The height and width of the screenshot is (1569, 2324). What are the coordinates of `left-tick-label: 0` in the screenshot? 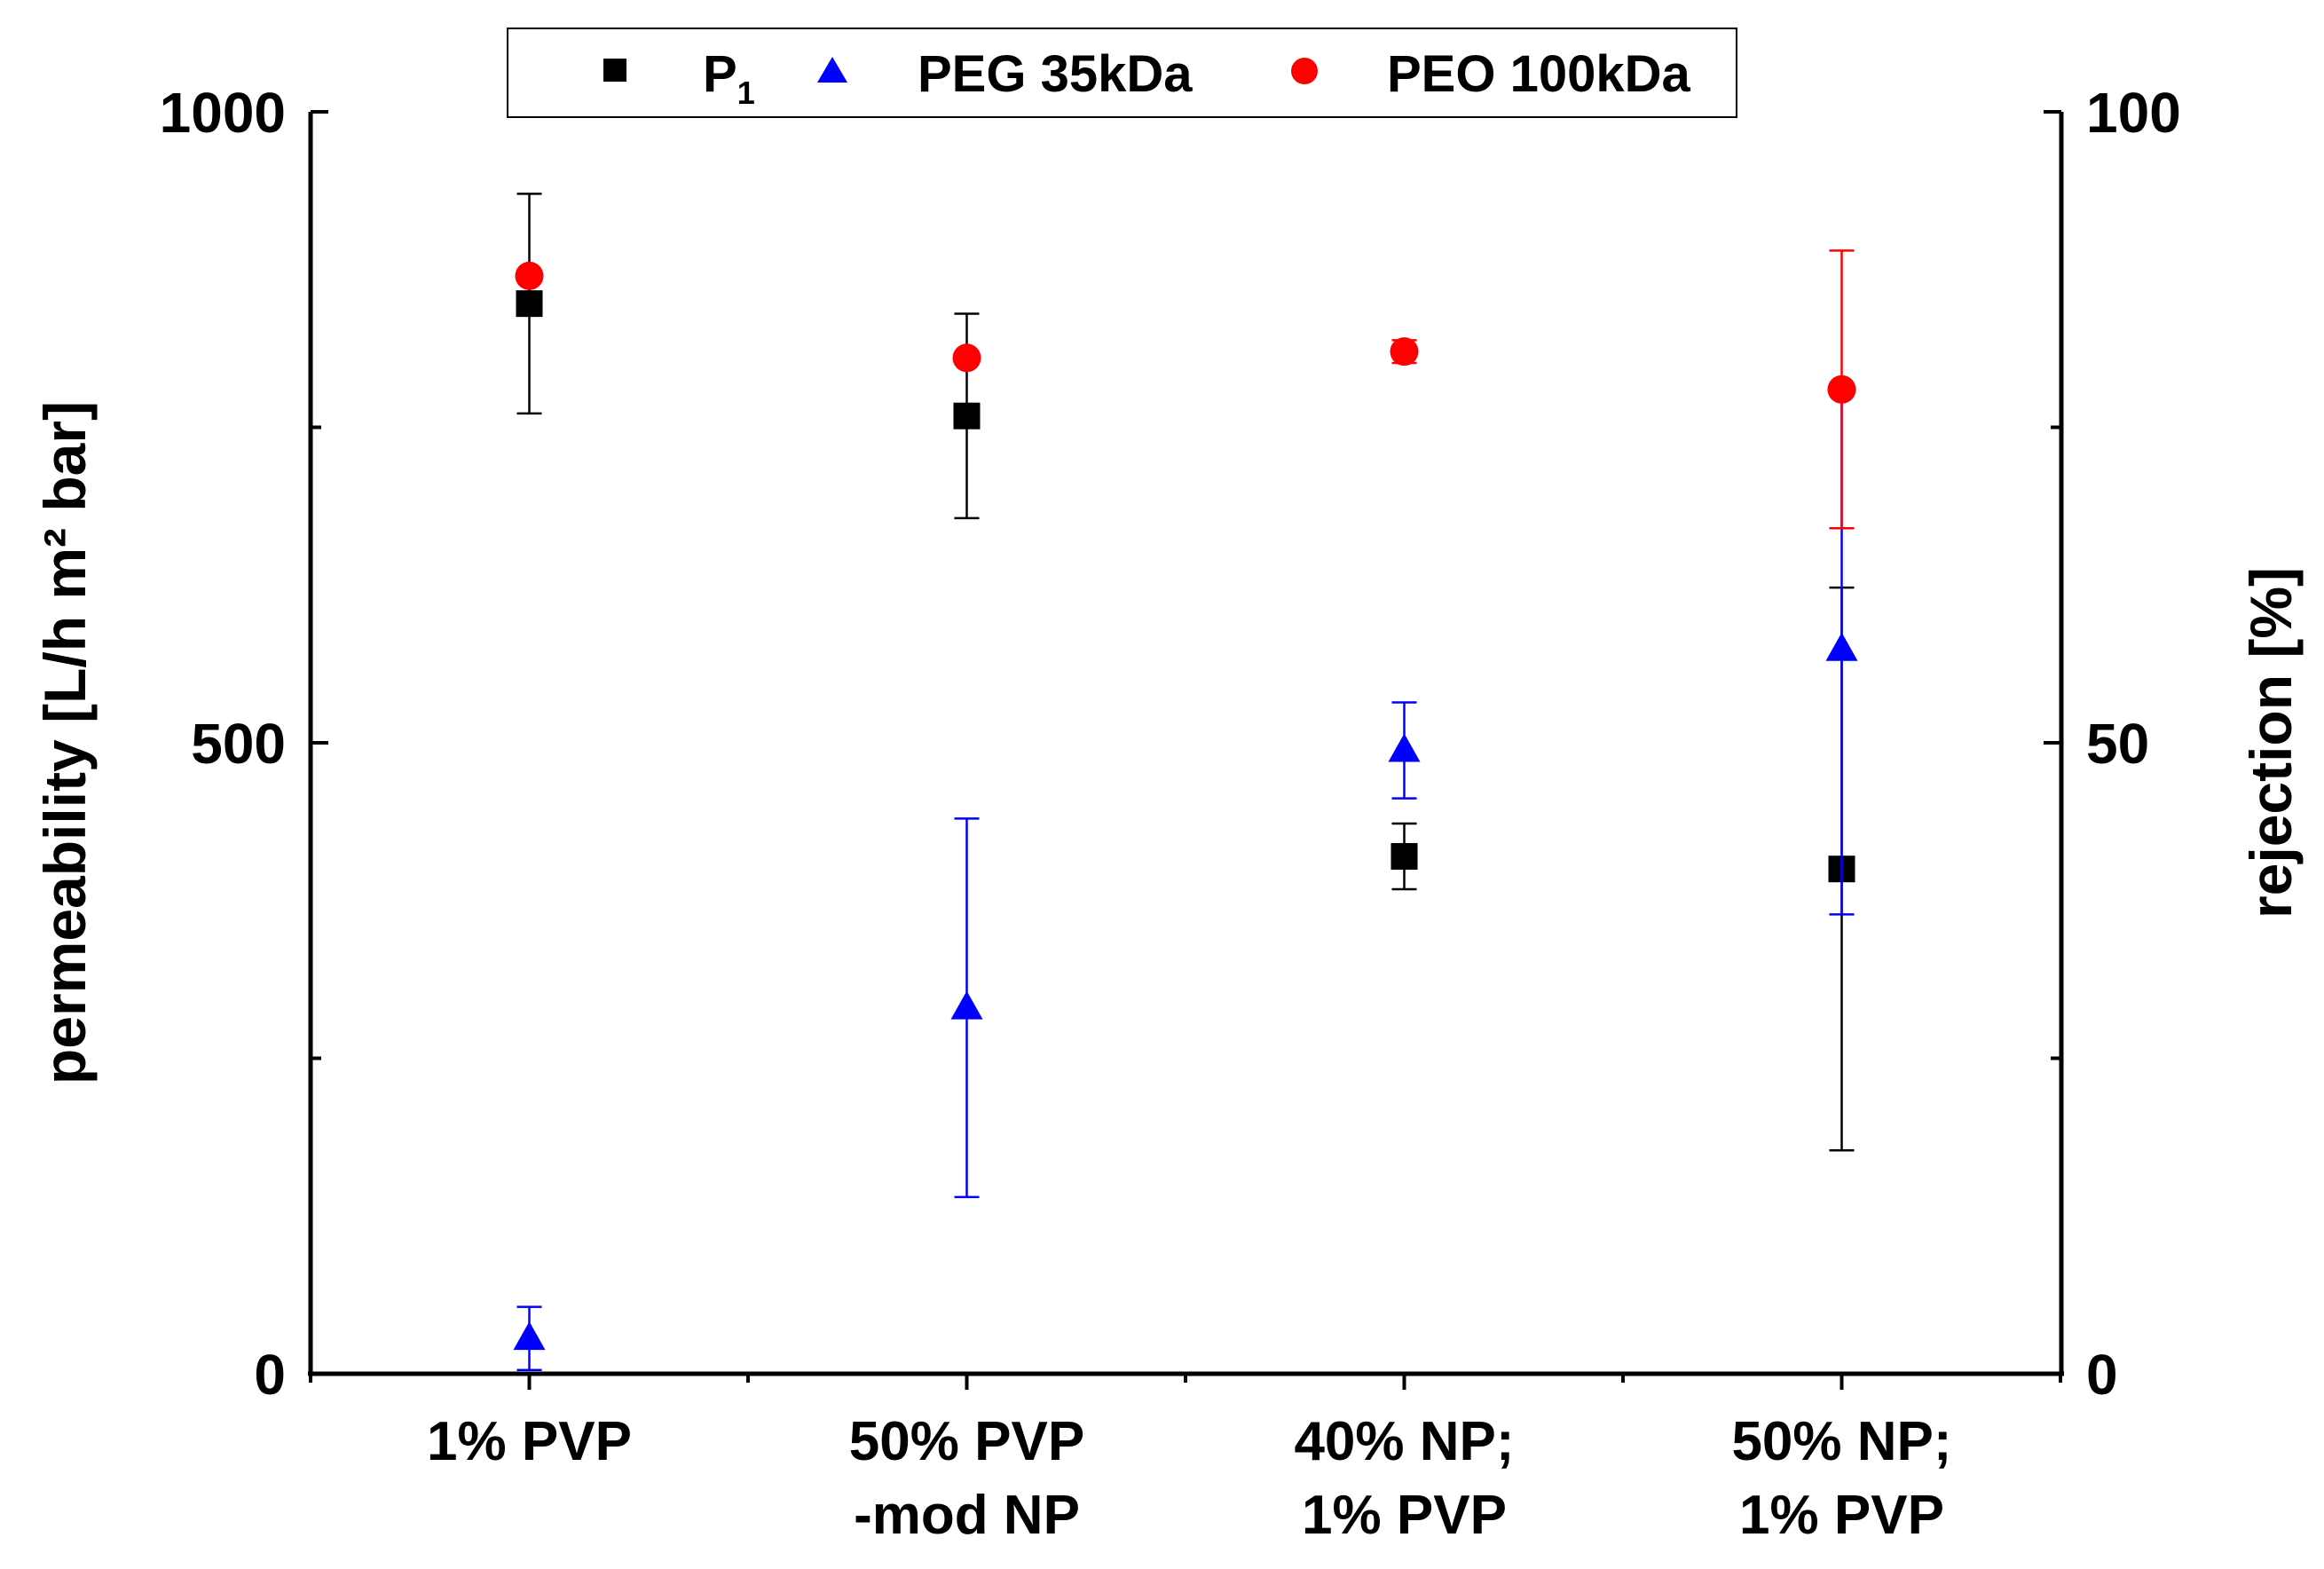 It's located at (270, 1375).